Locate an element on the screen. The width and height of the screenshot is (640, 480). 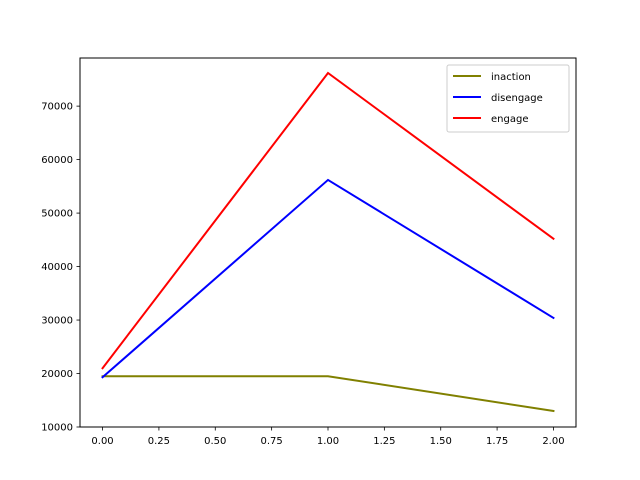
x-tick-label: 0.50 is located at coordinates (215, 441).